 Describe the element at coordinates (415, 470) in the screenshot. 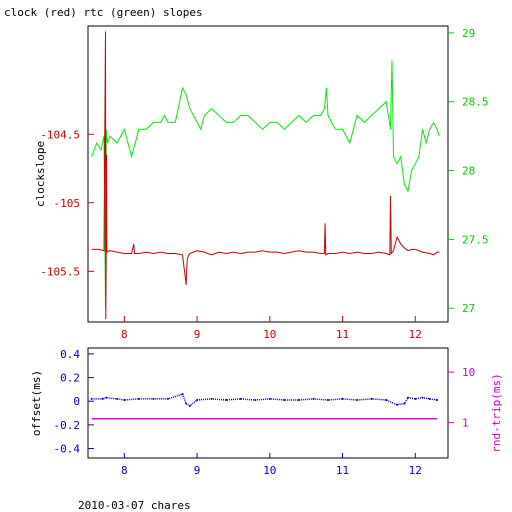

I see `bottom-x-tick-label-4: 12` at that location.